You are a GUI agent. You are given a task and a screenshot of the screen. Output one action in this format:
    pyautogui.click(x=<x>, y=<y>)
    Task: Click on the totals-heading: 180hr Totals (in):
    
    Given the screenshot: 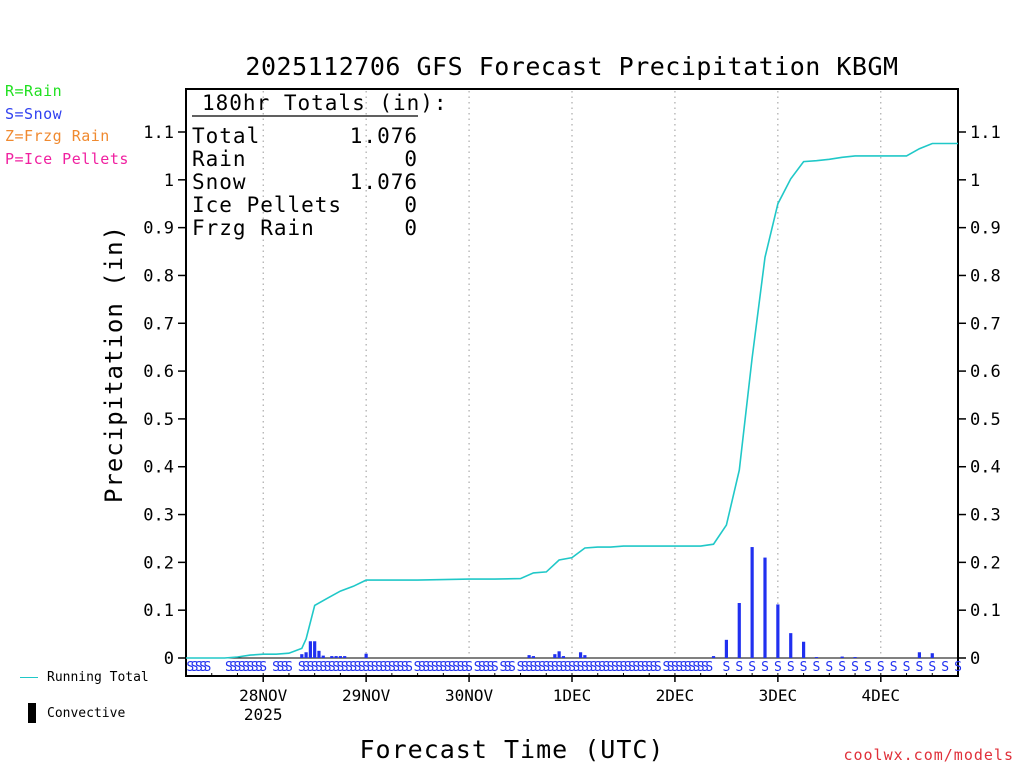 What is the action you would take?
    pyautogui.click(x=325, y=103)
    